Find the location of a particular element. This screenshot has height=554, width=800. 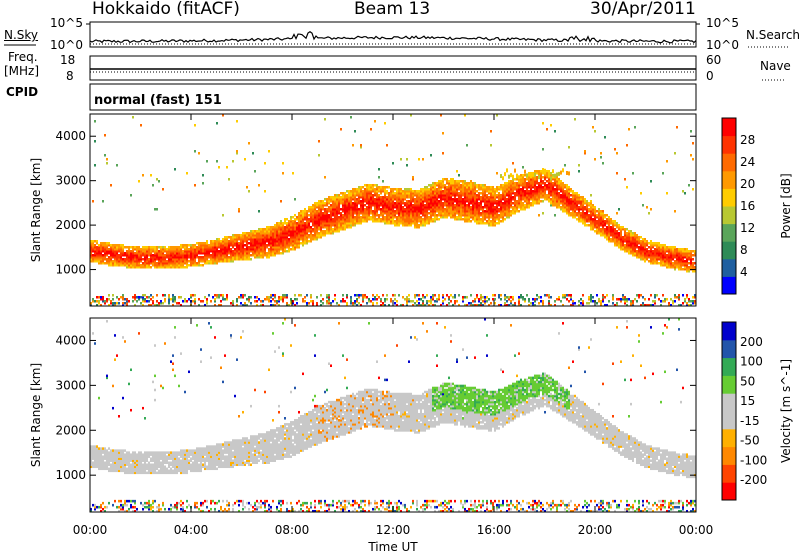

noise-tick-left-high: 10^5 is located at coordinates (66, 23).